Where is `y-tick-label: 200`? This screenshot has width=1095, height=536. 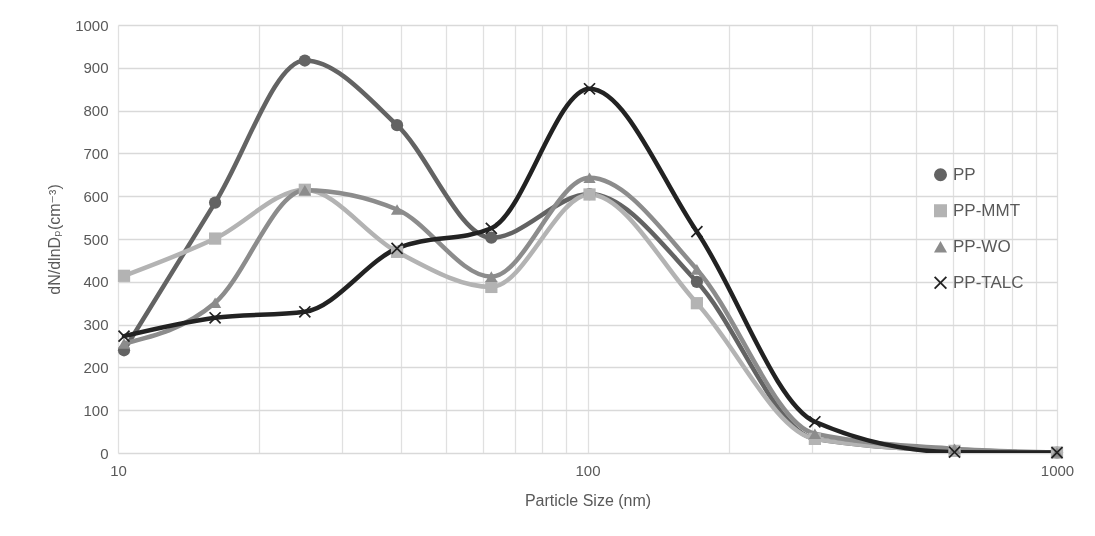 y-tick-label: 200 is located at coordinates (96, 367).